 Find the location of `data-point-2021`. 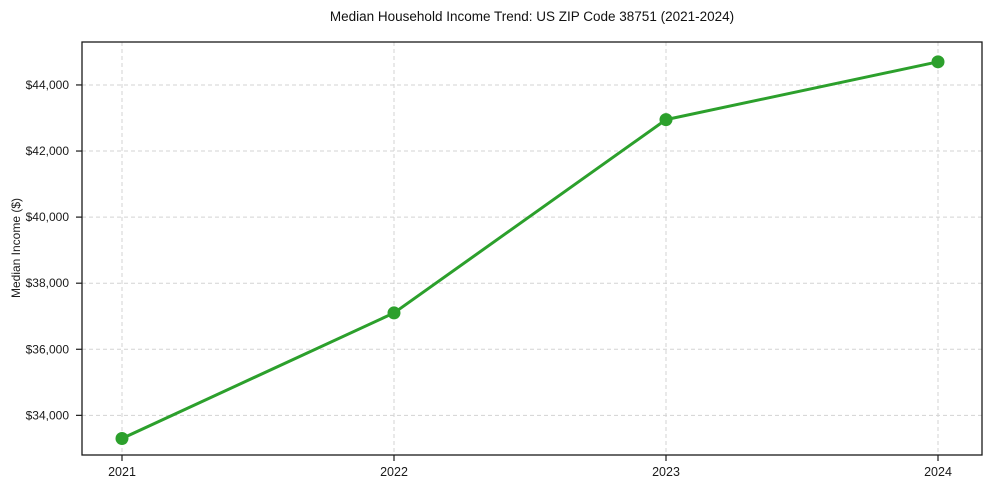

data-point-2021 is located at coordinates (122, 438).